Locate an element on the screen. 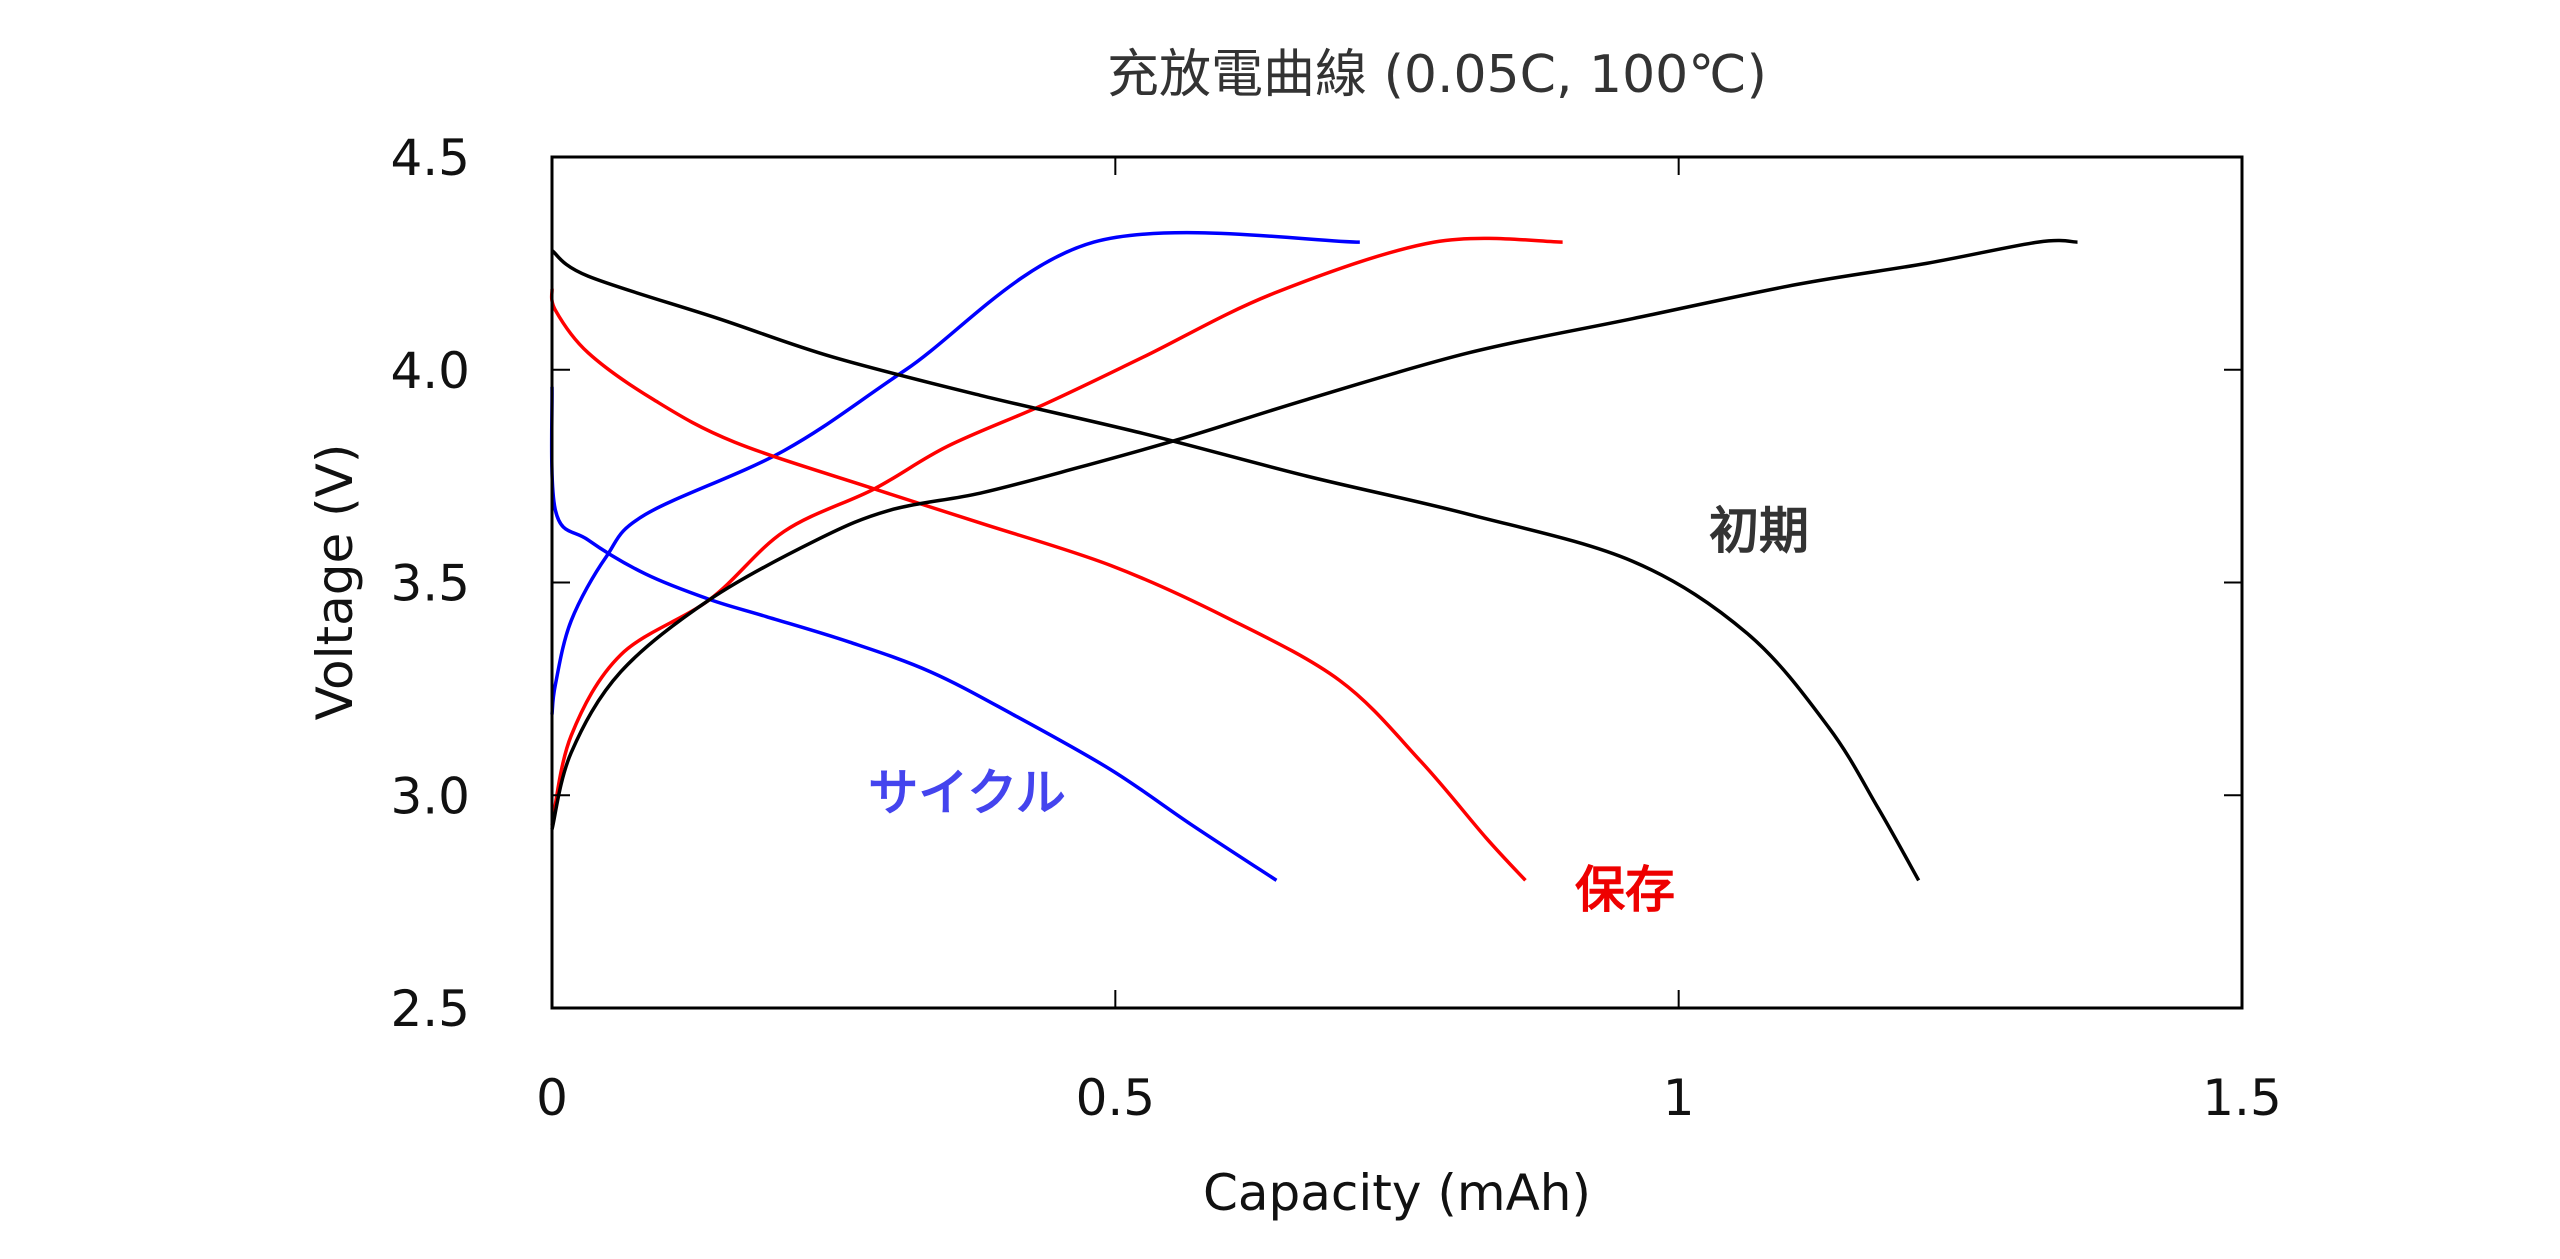  y-tick-label: 3.0 is located at coordinates (430, 796).